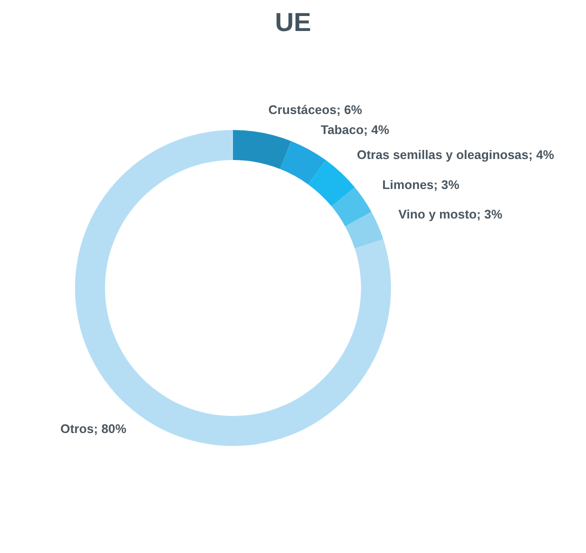 The width and height of the screenshot is (586, 553). Describe the element at coordinates (315, 110) in the screenshot. I see `slice-label: Crustáceos; 6%` at that location.